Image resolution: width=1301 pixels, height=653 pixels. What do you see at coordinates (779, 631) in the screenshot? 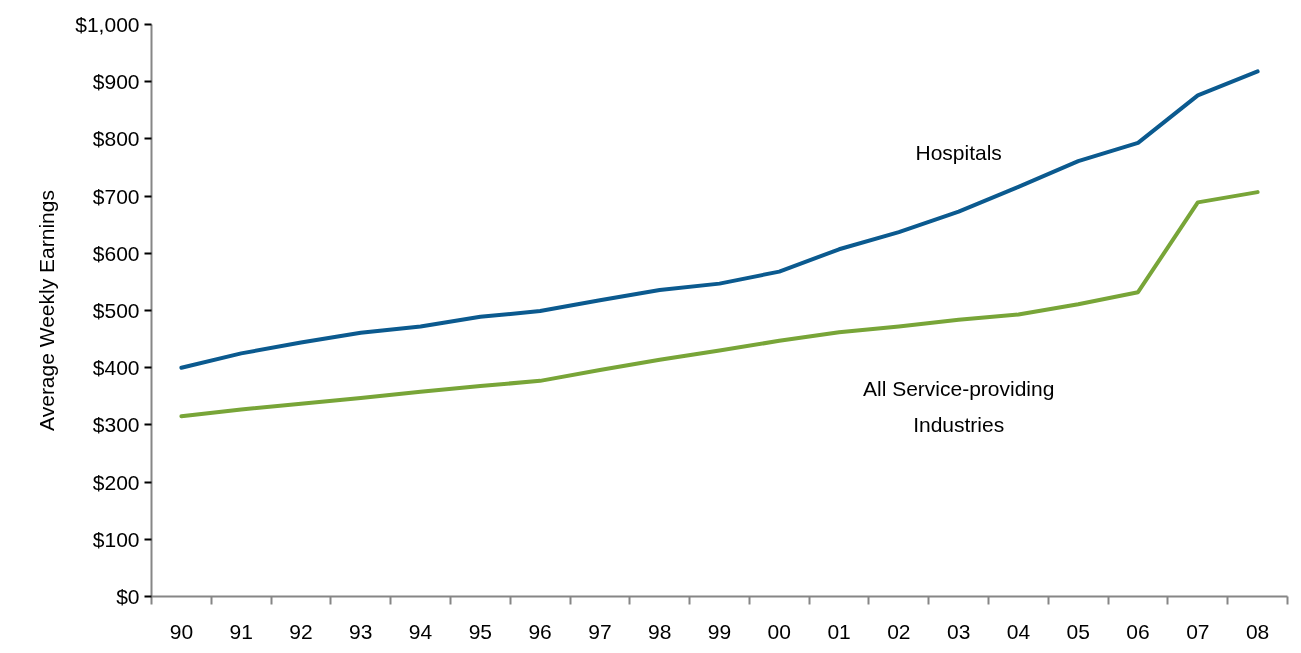
I see `x-tick-label: 00` at bounding box center [779, 631].